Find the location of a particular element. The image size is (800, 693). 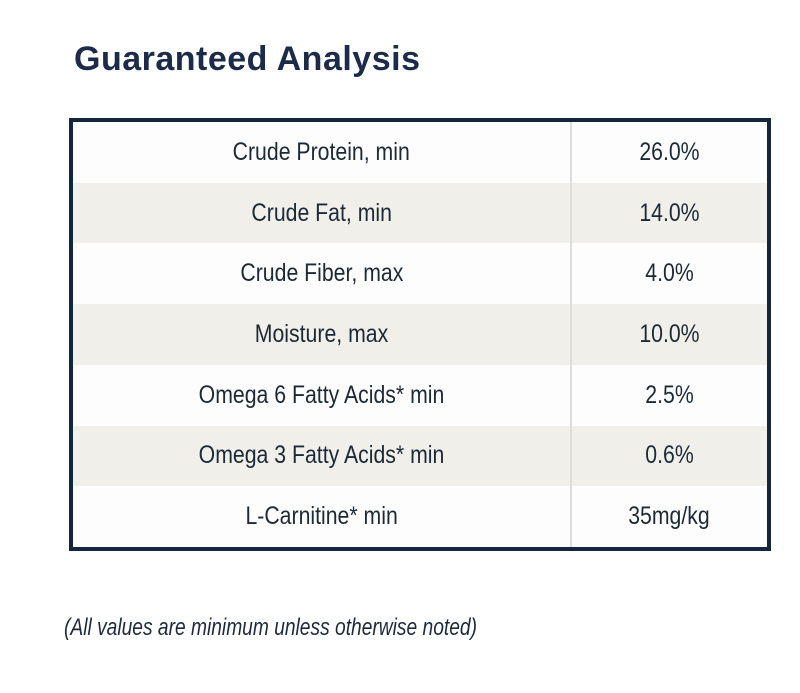

nutrient-label: Crude Fiber, max is located at coordinates (321, 273).